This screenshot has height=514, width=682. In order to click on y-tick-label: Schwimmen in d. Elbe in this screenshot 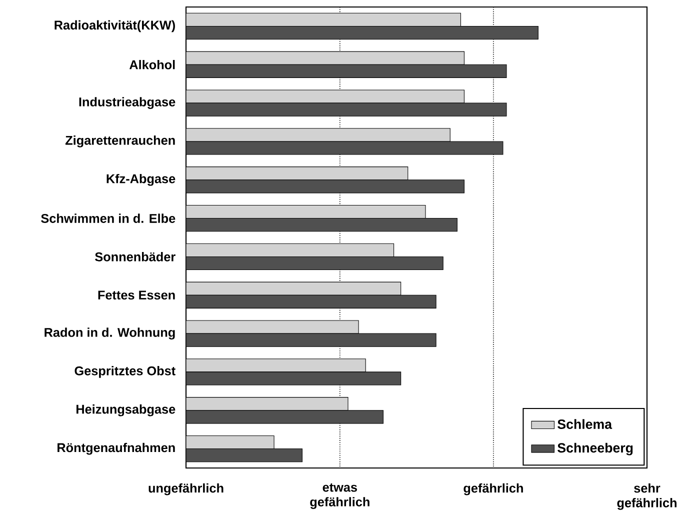, I will do `click(108, 218)`.